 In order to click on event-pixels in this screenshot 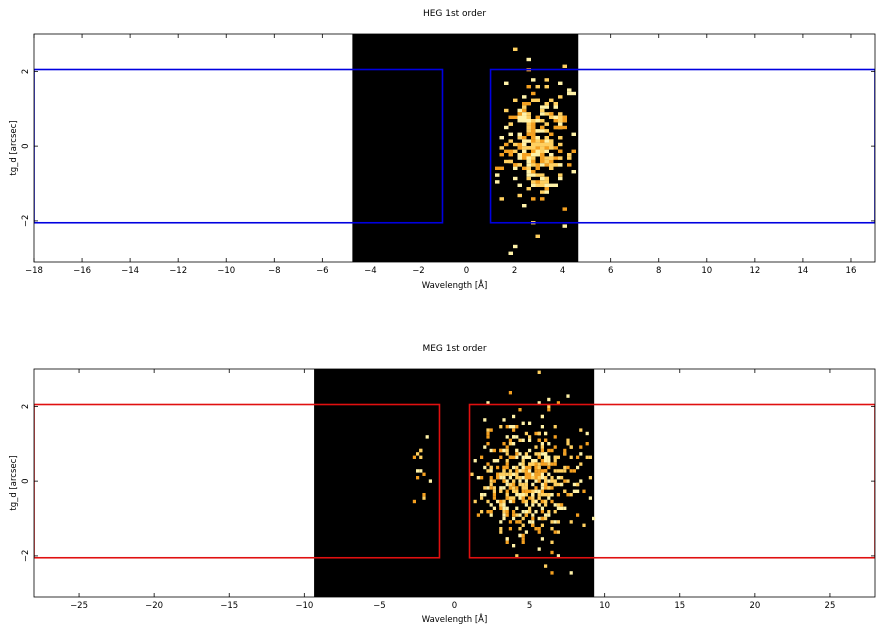, I will do `click(535, 151)`.